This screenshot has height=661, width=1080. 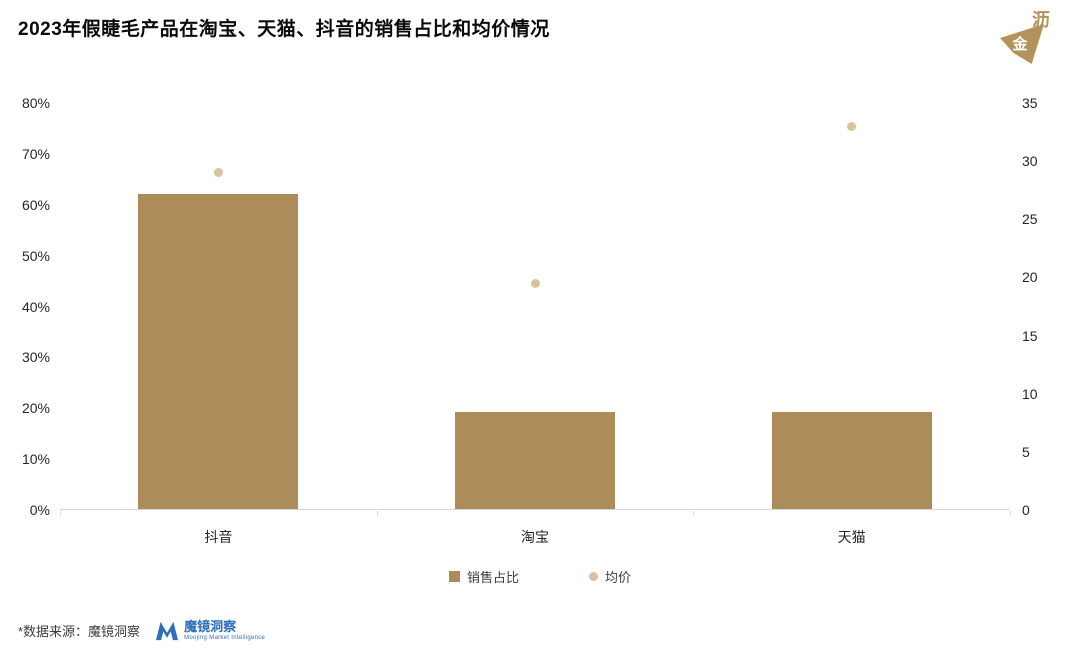 What do you see at coordinates (1030, 103) in the screenshot?
I see `right-axis-tick-label: 35` at bounding box center [1030, 103].